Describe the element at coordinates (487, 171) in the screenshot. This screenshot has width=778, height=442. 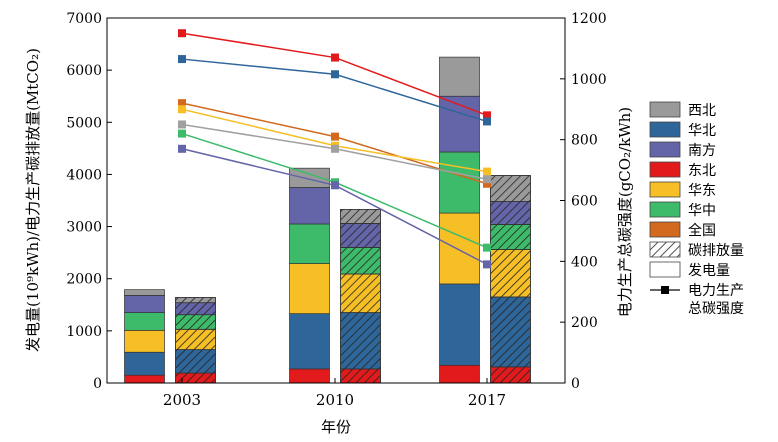
I see `marker-华东-2` at that location.